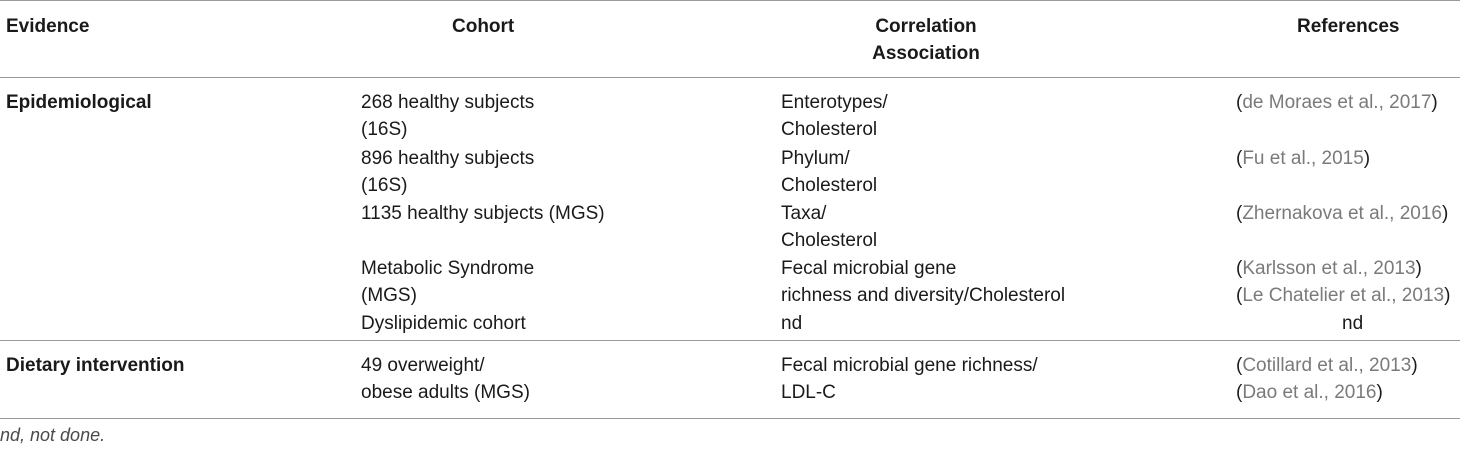  What do you see at coordinates (1329, 268) in the screenshot?
I see `reference-link: Karlsson et al., 2013` at bounding box center [1329, 268].